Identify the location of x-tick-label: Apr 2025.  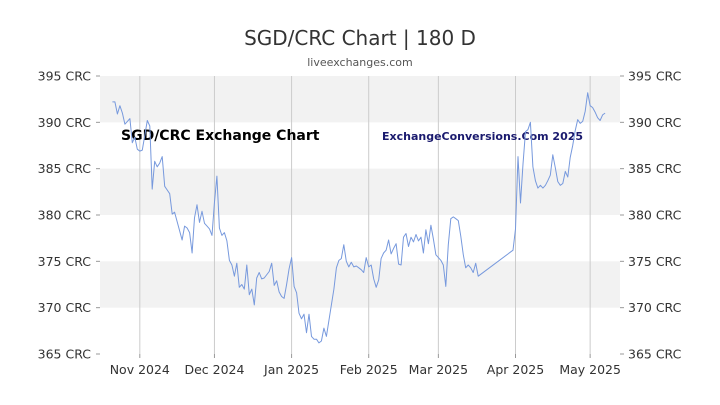
(515, 369).